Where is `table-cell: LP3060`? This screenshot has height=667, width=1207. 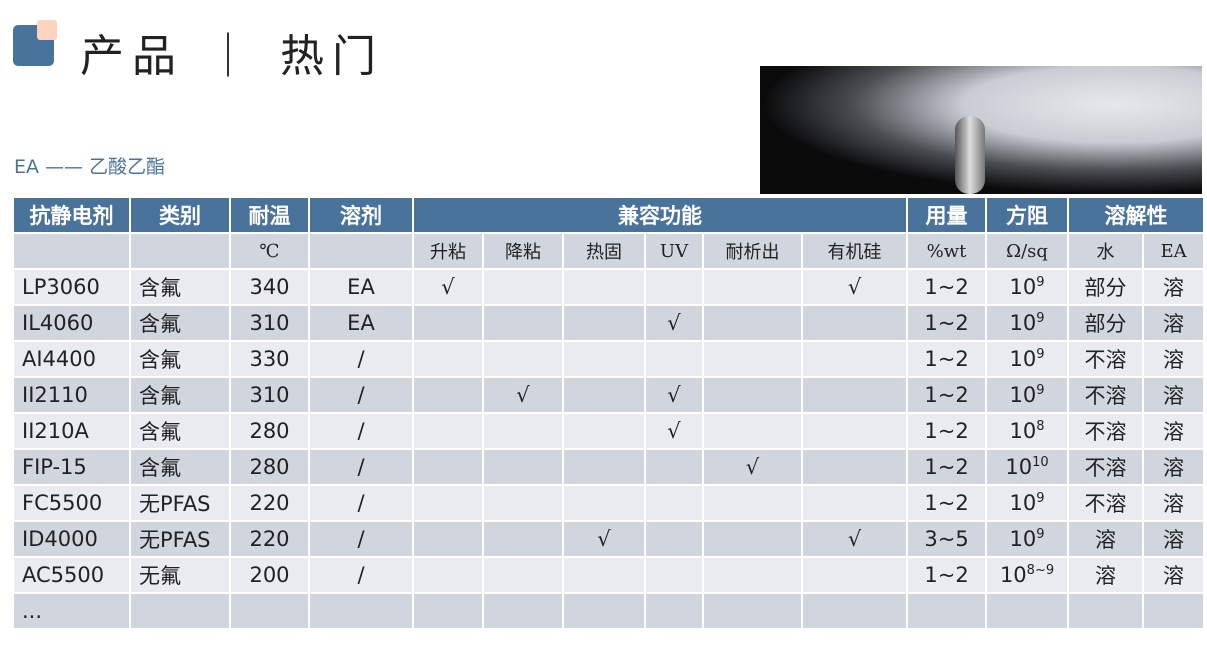
table-cell: LP3060 is located at coordinates (71, 287).